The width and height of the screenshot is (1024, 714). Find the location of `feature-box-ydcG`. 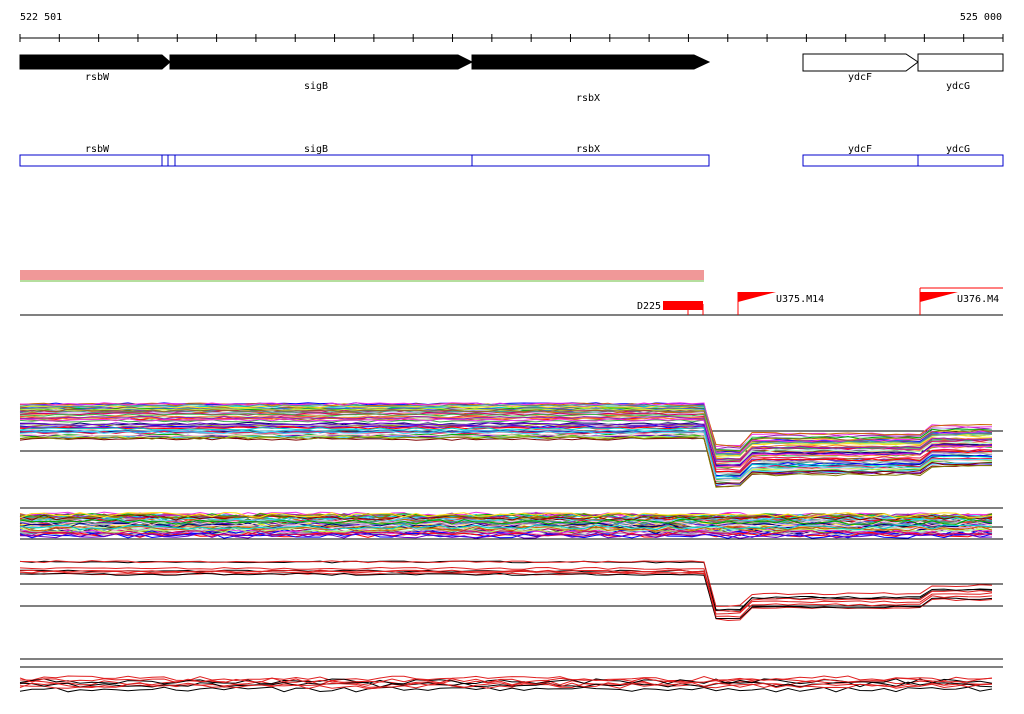

feature-box-ydcG is located at coordinates (960, 160).